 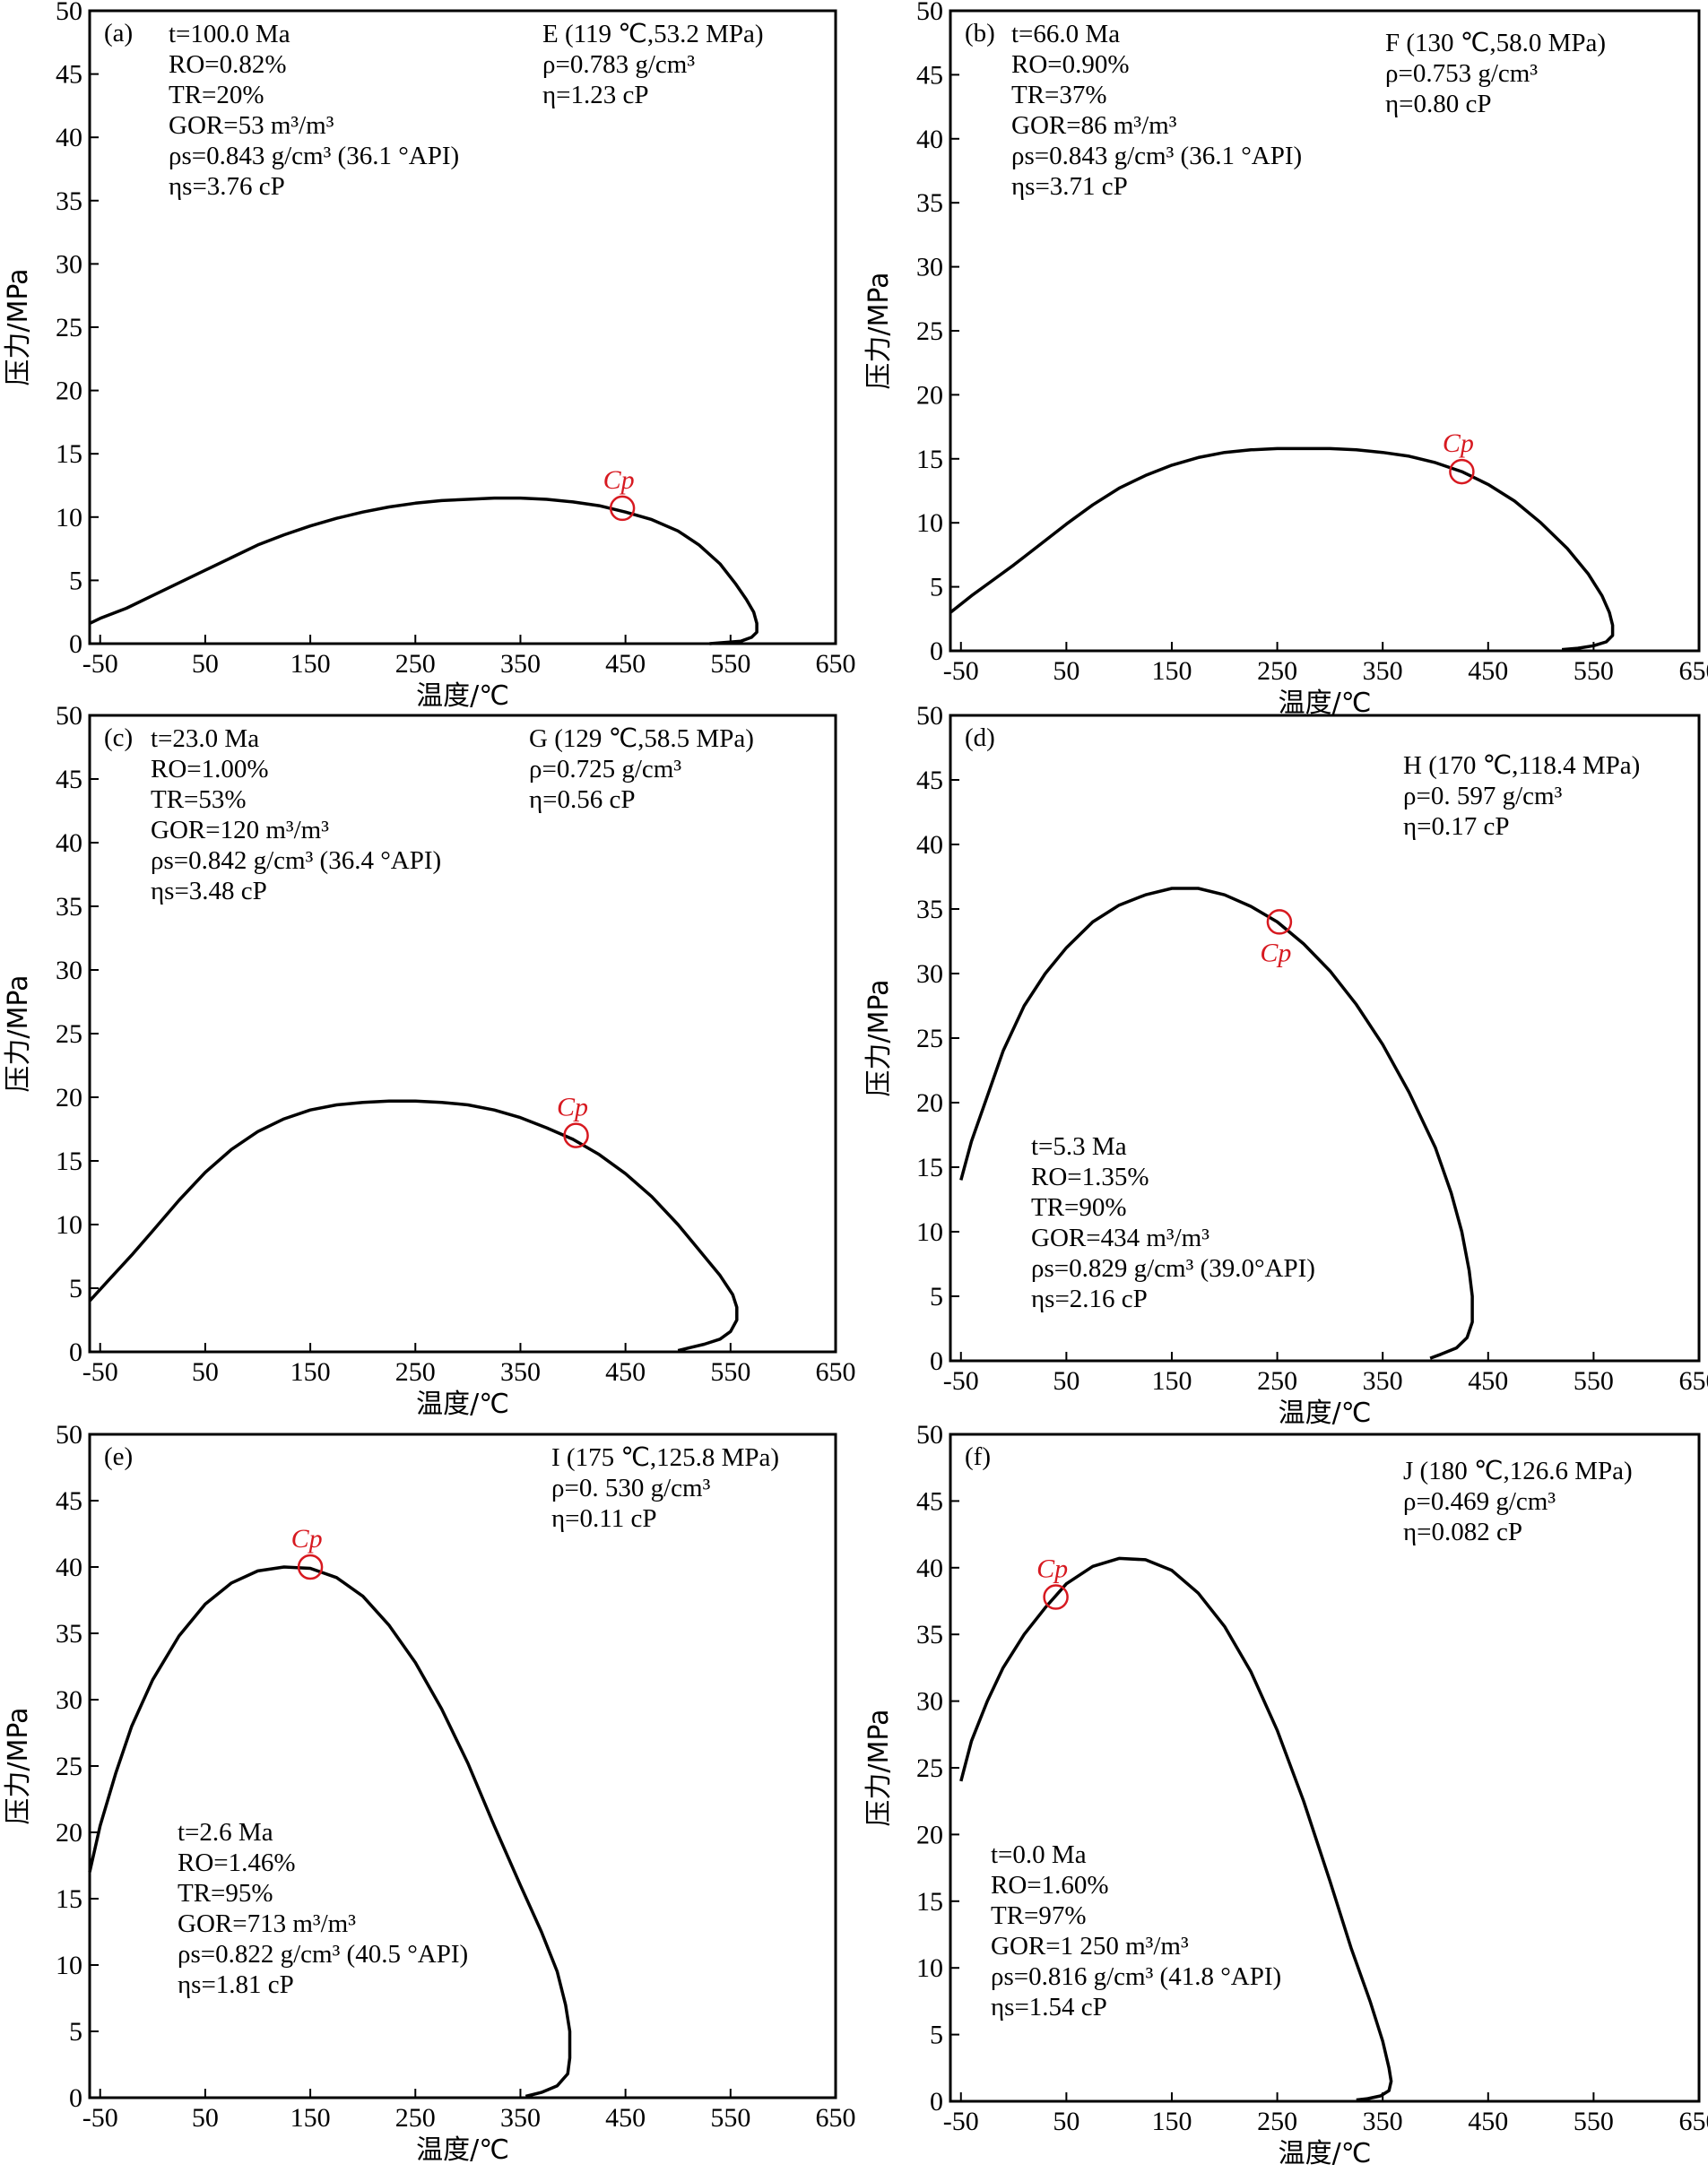 I want to click on sample-param-line: RO=0.90%, so click(x=1070, y=64).